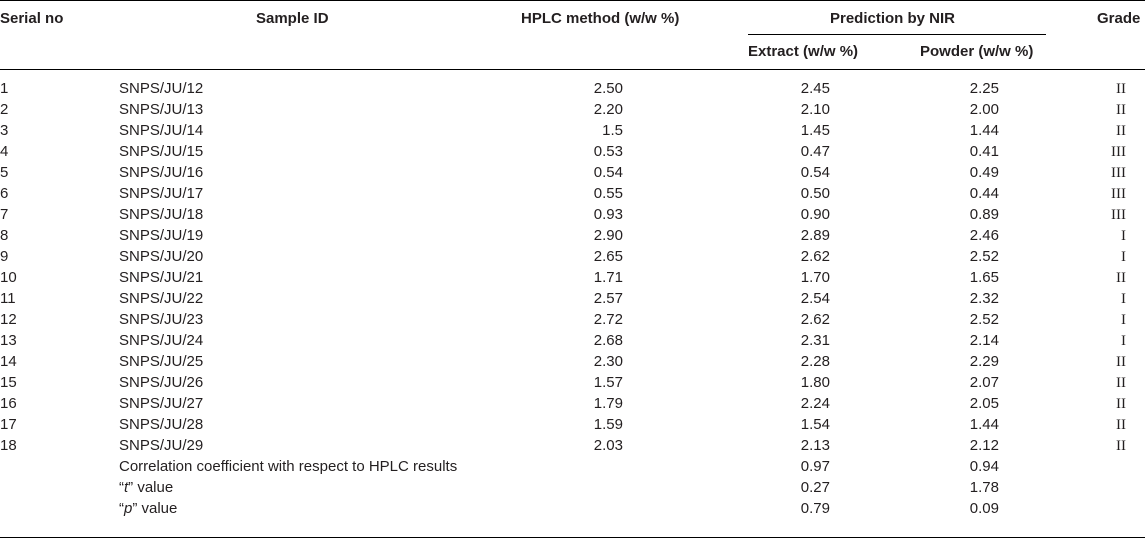 Image resolution: width=1145 pixels, height=539 pixels. I want to click on cell-extract: 2.45, so click(815, 88).